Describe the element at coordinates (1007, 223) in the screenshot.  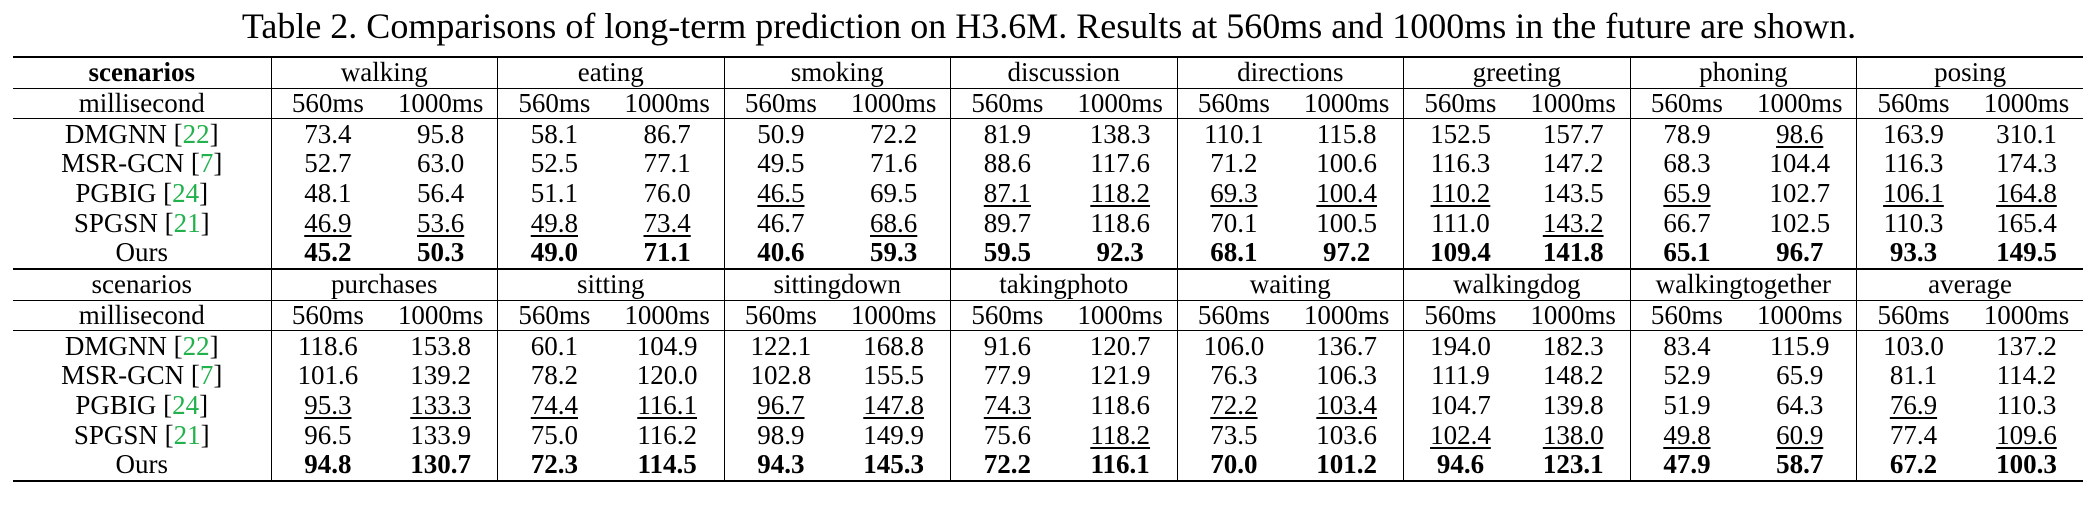
I see `value: 89.7` at that location.